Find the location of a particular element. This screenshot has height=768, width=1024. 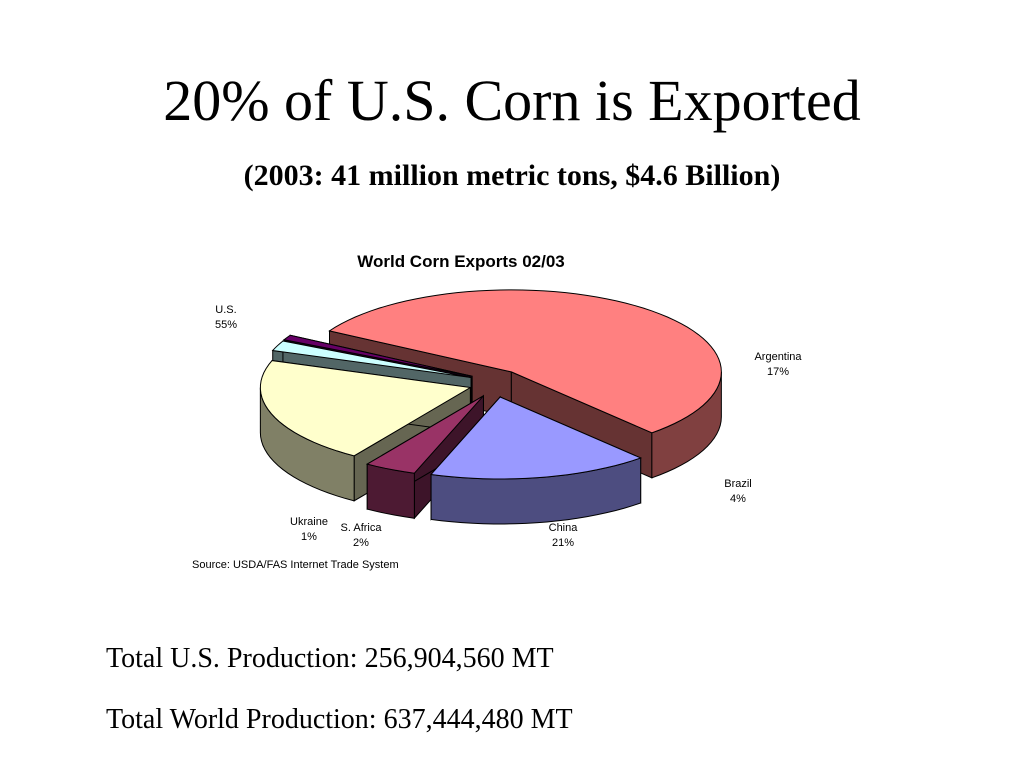

pie-slices is located at coordinates (490, 407).